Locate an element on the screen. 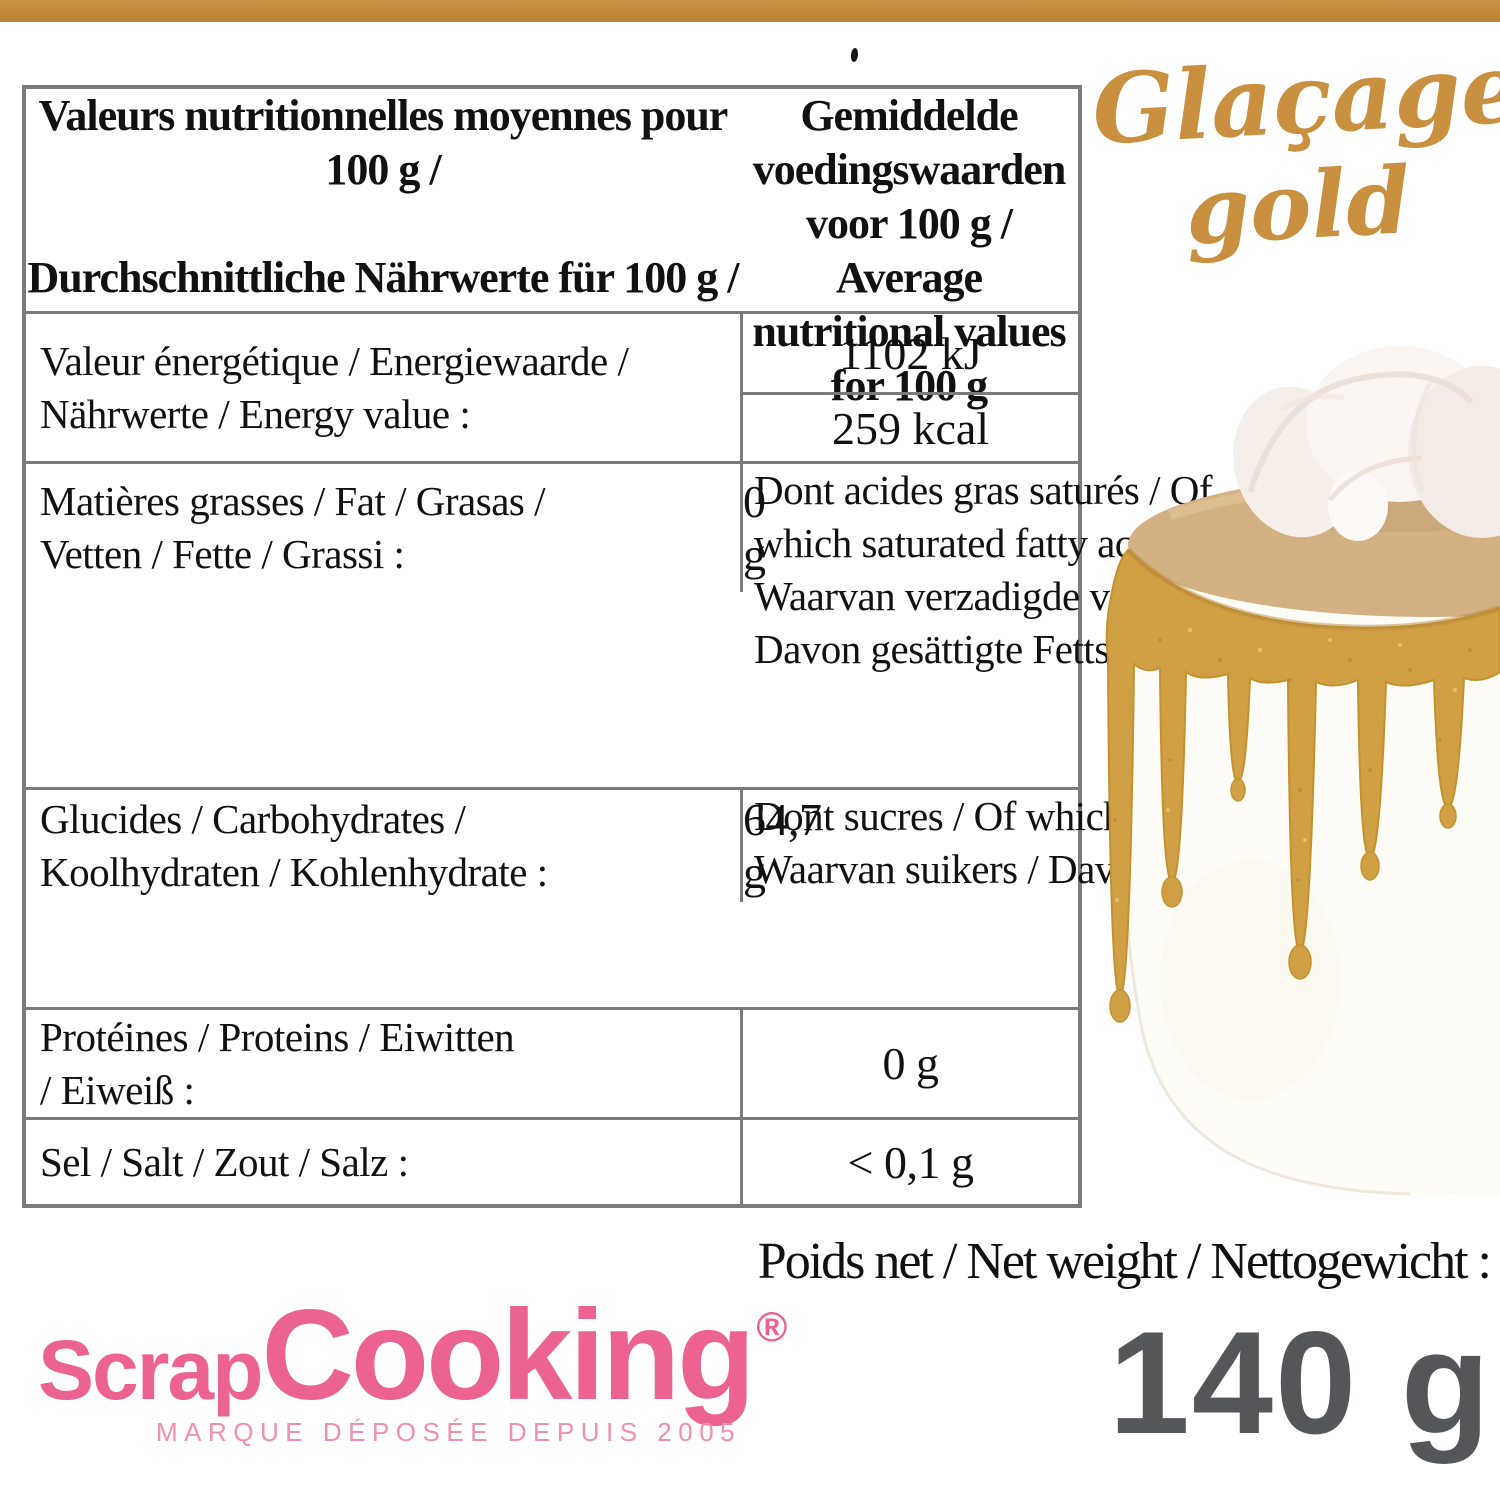  top-gold-bar is located at coordinates (750, 11).